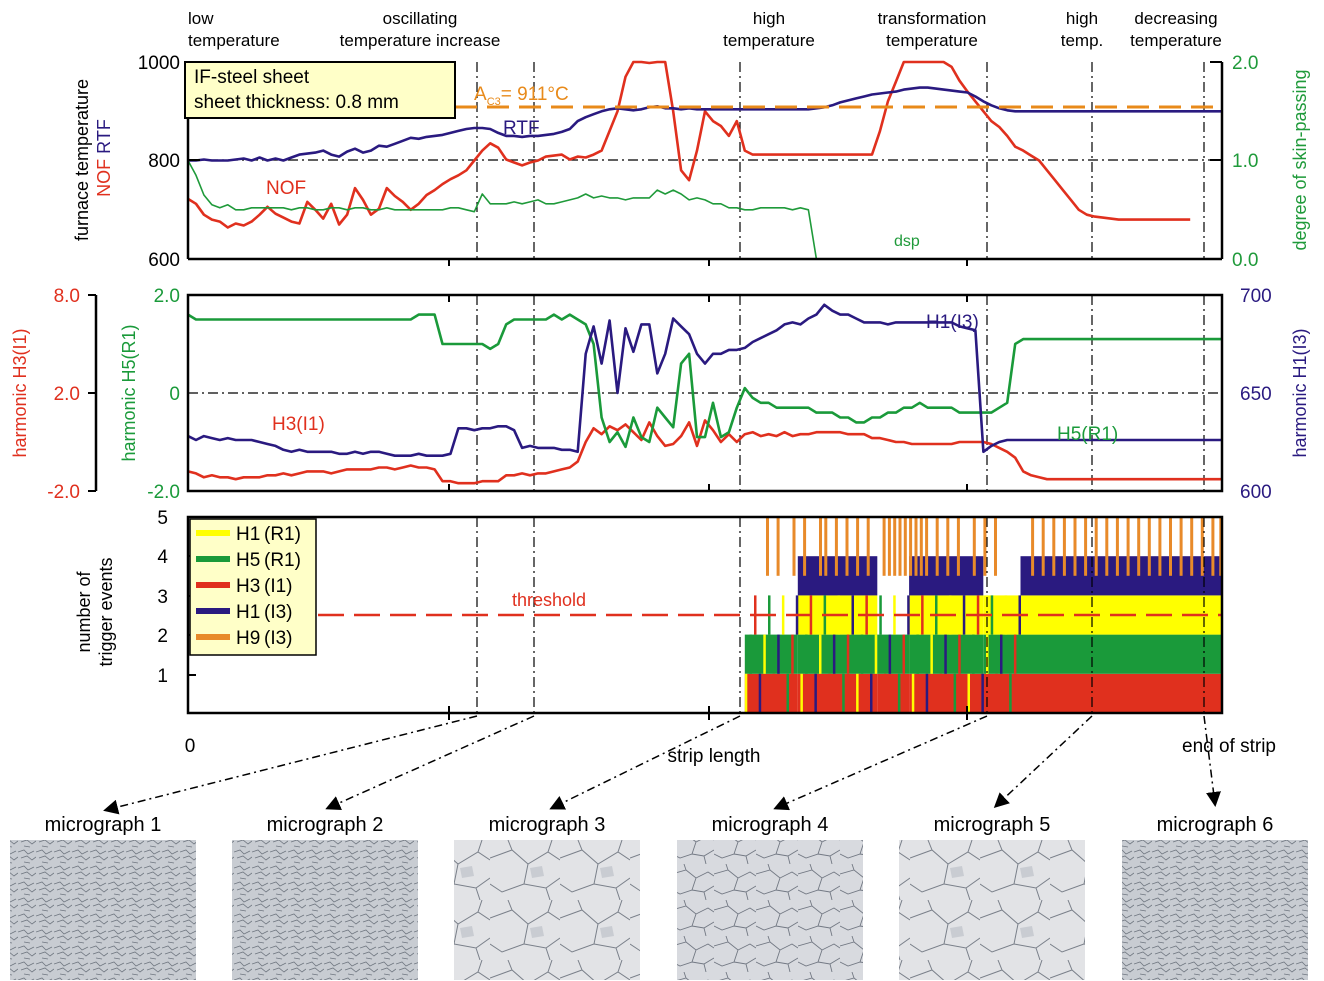 The image size is (1324, 981). I want to click on micrograph-3-label: micrograph 3, so click(547, 825).